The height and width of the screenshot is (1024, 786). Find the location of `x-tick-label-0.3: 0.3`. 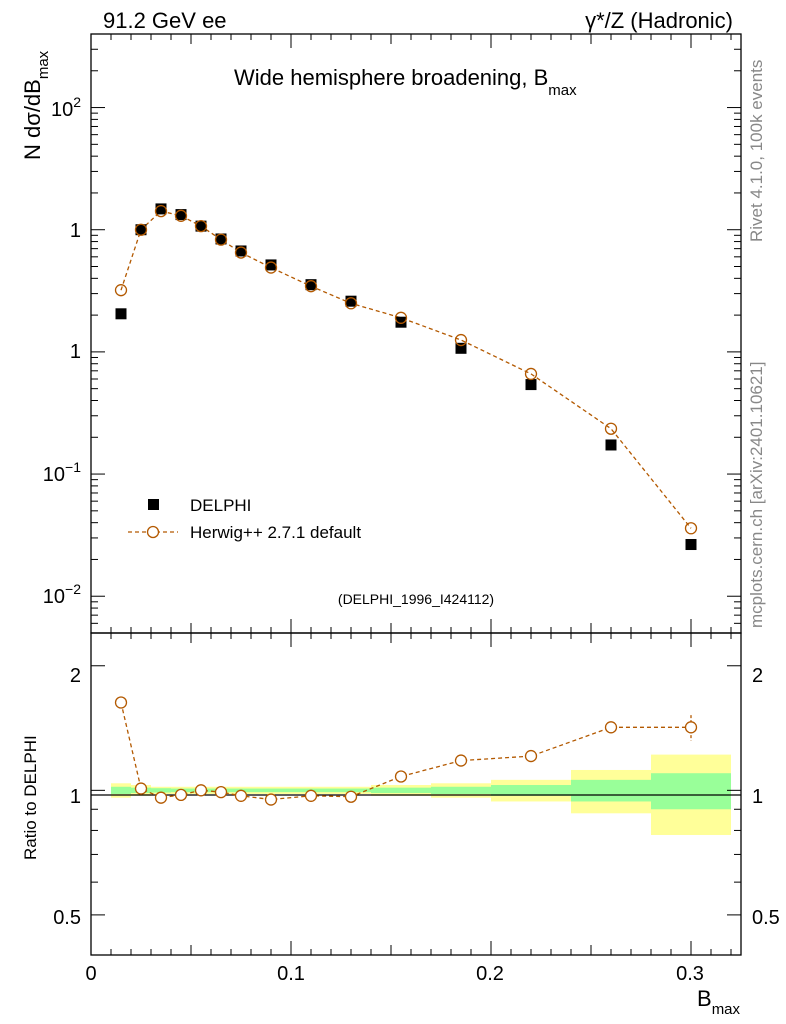

x-tick-label-0.3: 0.3 is located at coordinates (690, 974).